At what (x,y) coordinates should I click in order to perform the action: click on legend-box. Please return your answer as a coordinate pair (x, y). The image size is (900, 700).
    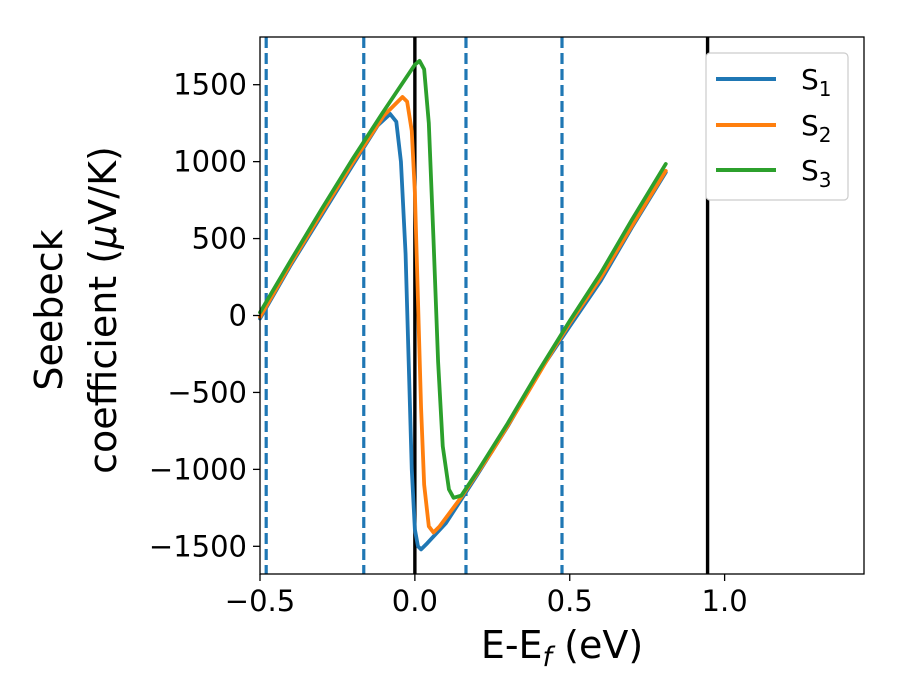
    Looking at the image, I should click on (777, 126).